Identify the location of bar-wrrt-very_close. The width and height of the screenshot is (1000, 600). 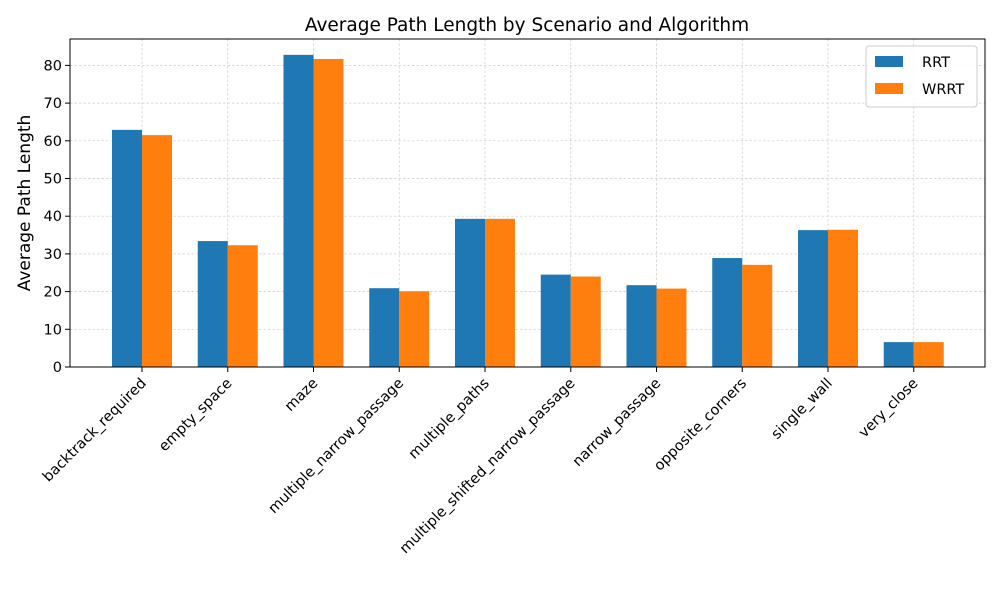
(928, 354).